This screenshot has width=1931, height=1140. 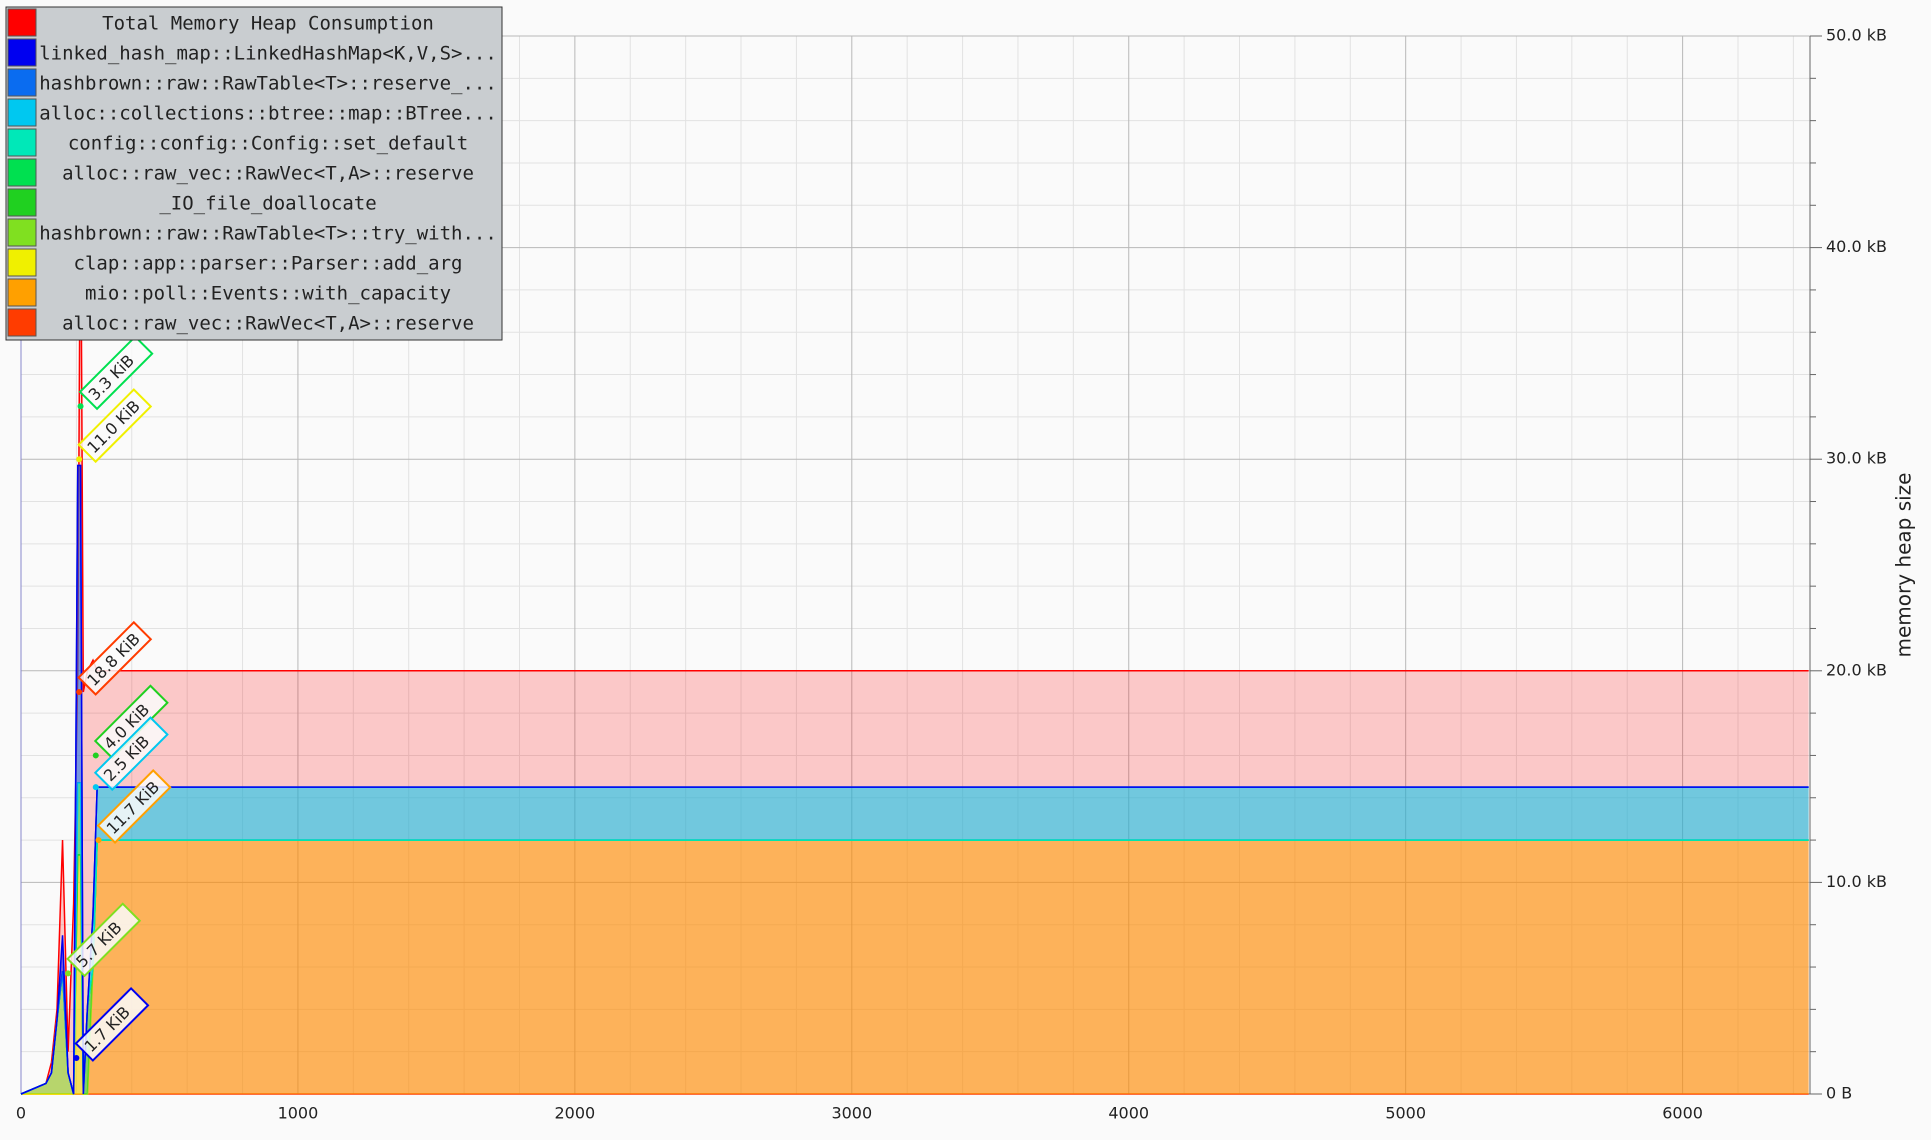 I want to click on y-tick-label: 10.0 kB, so click(x=1856, y=881).